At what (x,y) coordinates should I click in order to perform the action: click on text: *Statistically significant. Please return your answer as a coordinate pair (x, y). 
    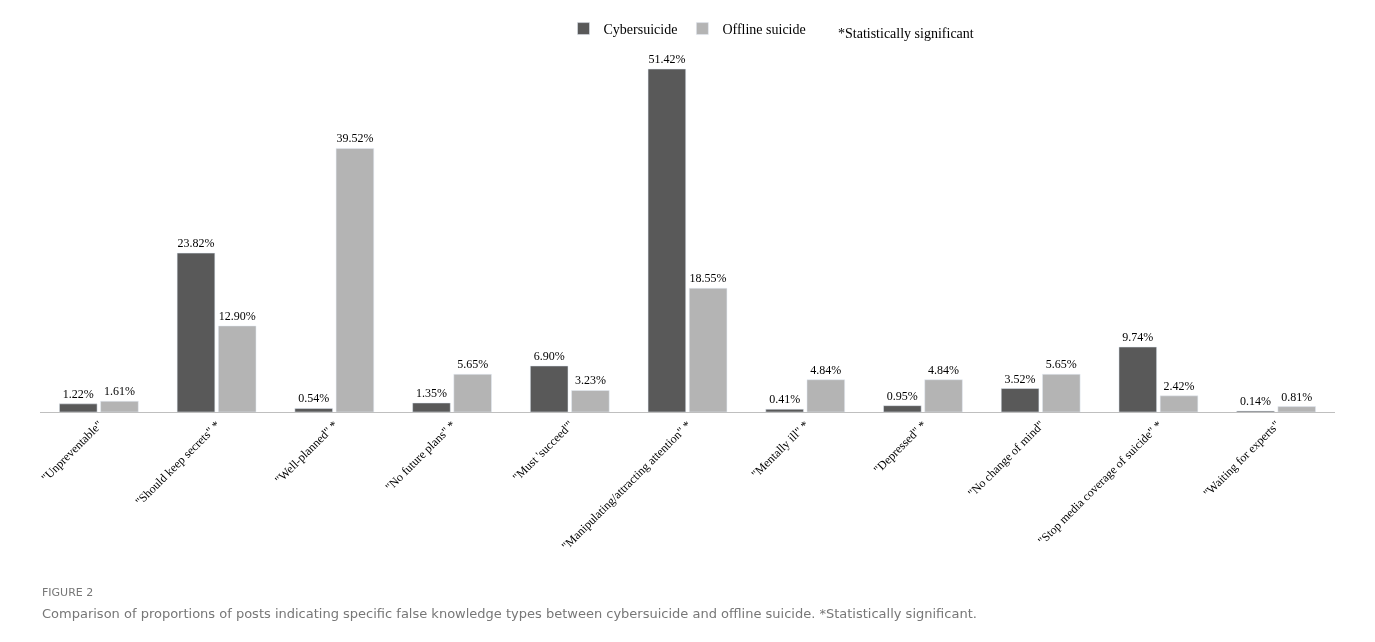
    Looking at the image, I should click on (906, 33).